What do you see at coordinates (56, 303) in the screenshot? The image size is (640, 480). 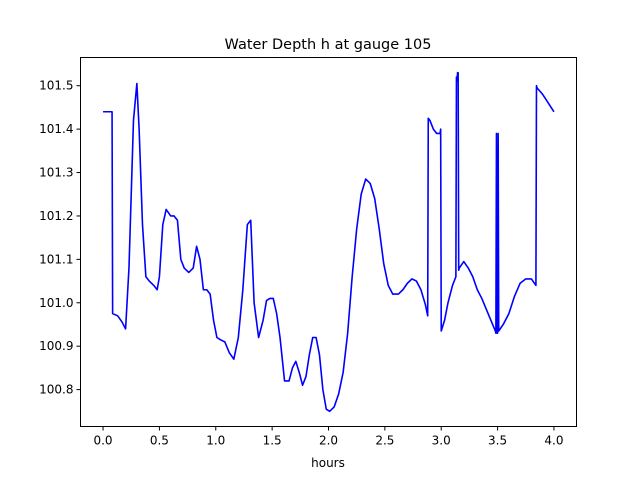 I see `y-tick-label: 101.0` at bounding box center [56, 303].